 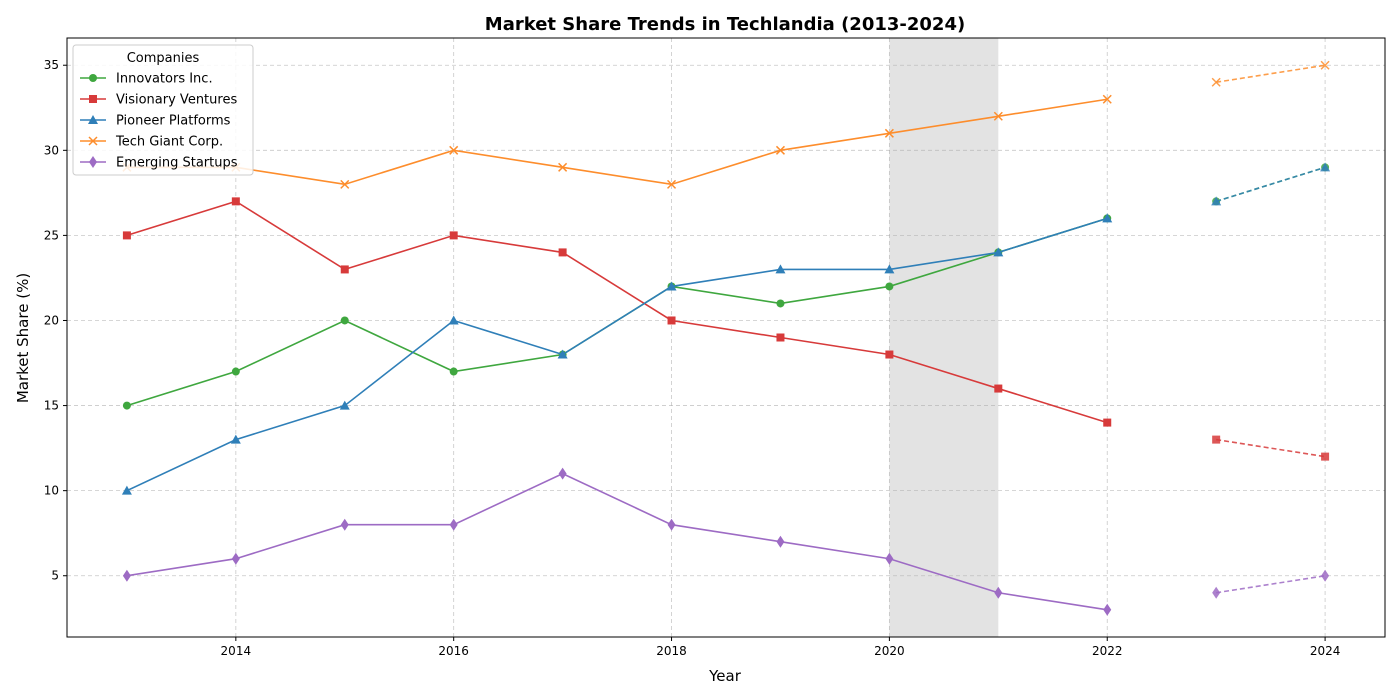 I want to click on y-axis-ticks: 5 10 15 20 25 30 35, so click(x=55, y=320).